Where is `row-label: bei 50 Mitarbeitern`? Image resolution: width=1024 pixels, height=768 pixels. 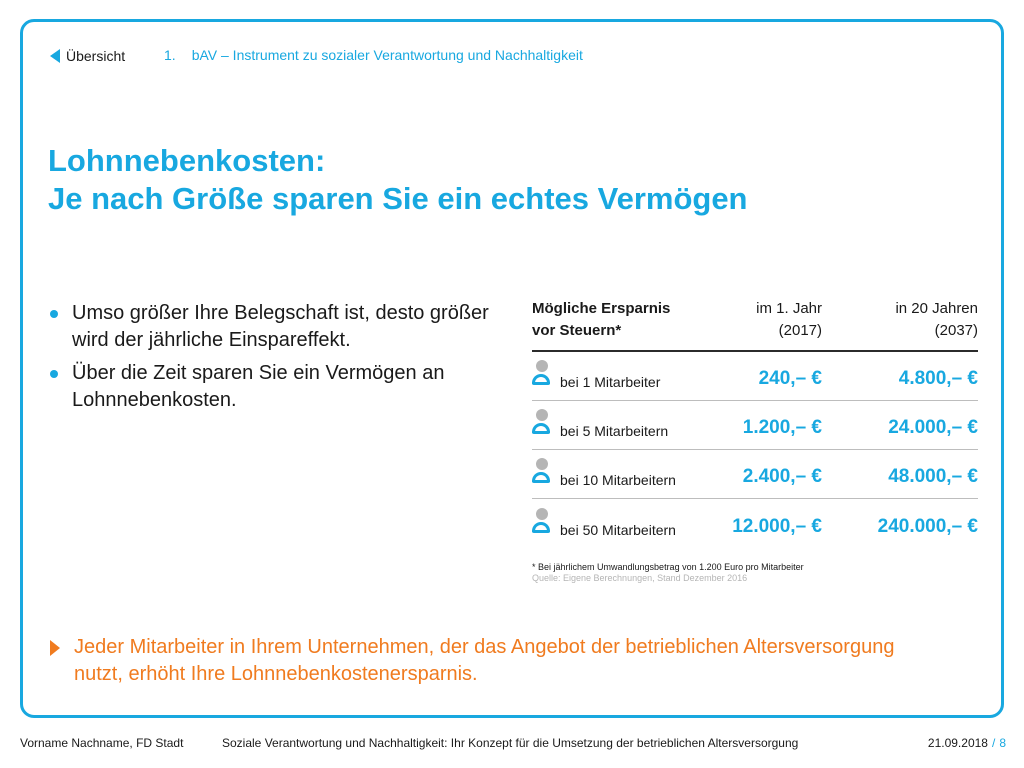
row-label: bei 50 Mitarbeitern is located at coordinates (618, 530).